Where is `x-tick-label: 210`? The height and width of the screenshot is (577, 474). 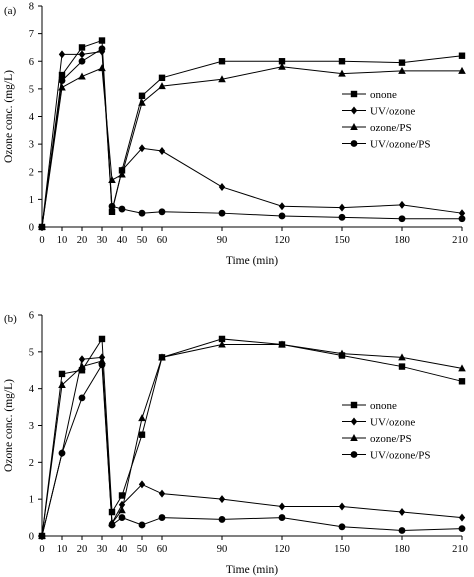
x-tick-label: 210 is located at coordinates (460, 240).